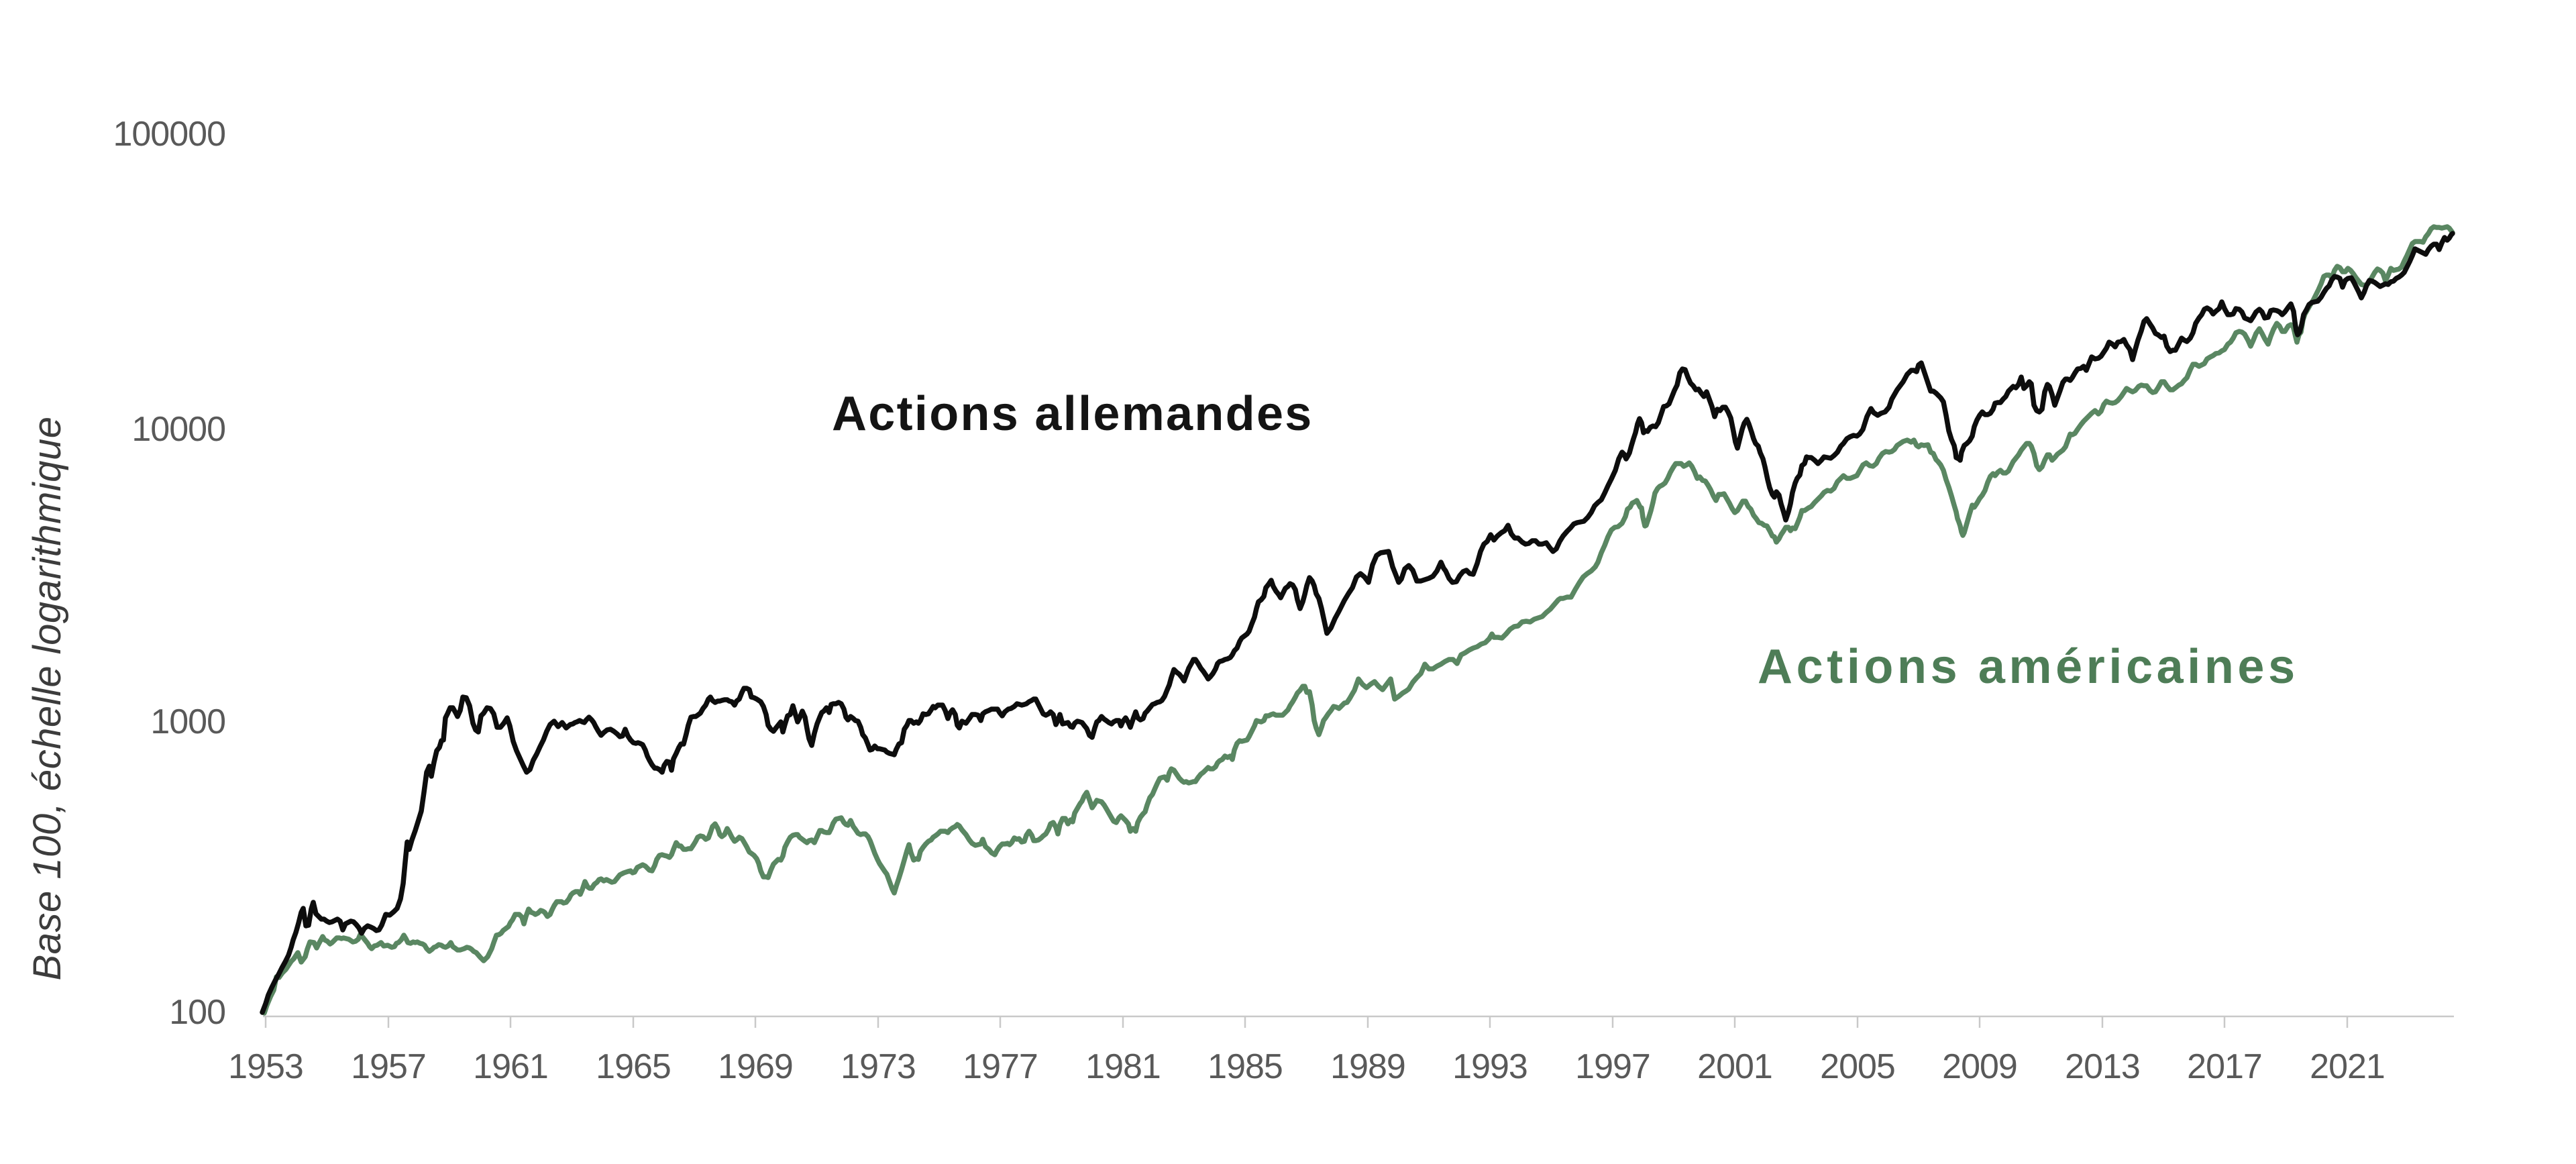 This screenshot has width=2576, height=1164. Describe the element at coordinates (2224, 1066) in the screenshot. I see `svg-text: 2017` at that location.